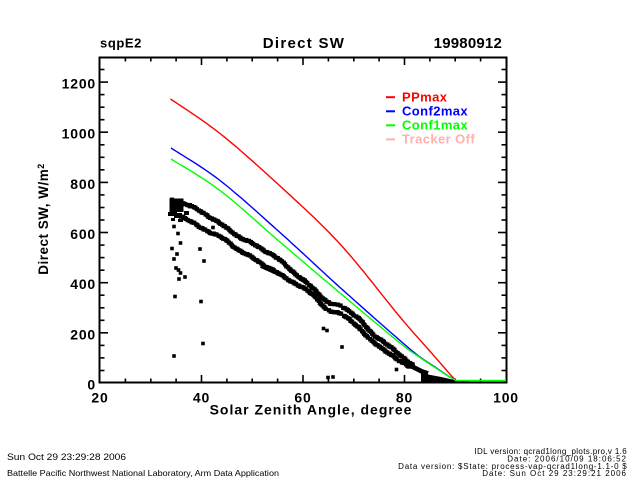  What do you see at coordinates (43, 219) in the screenshot?
I see `svg-text: Direct SW, W/m2` at bounding box center [43, 219].